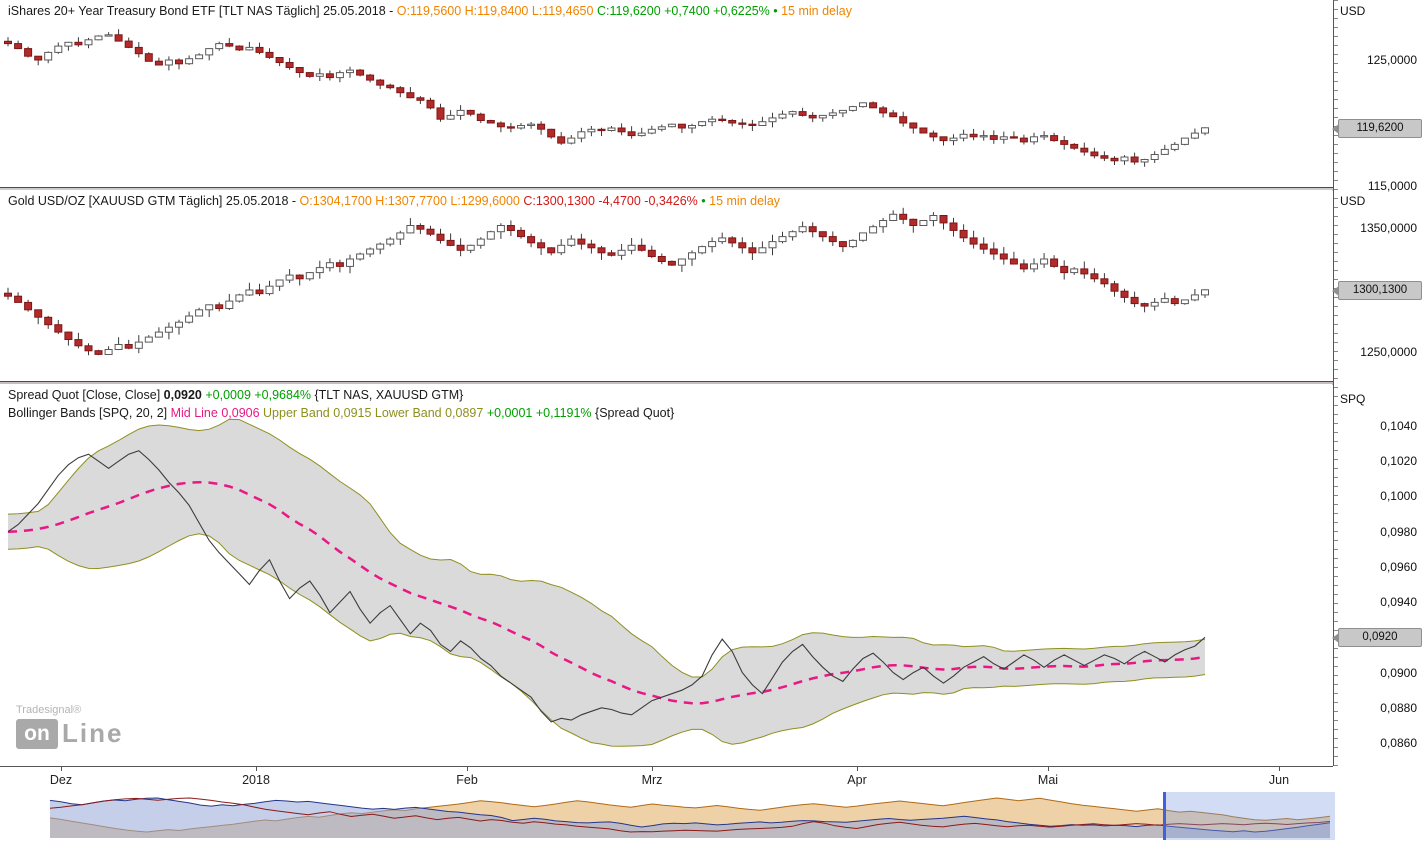 The image size is (1426, 842). Describe the element at coordinates (1388, 351) in the screenshot. I see `gold-axis-tick-1: 1250,0000` at that location.